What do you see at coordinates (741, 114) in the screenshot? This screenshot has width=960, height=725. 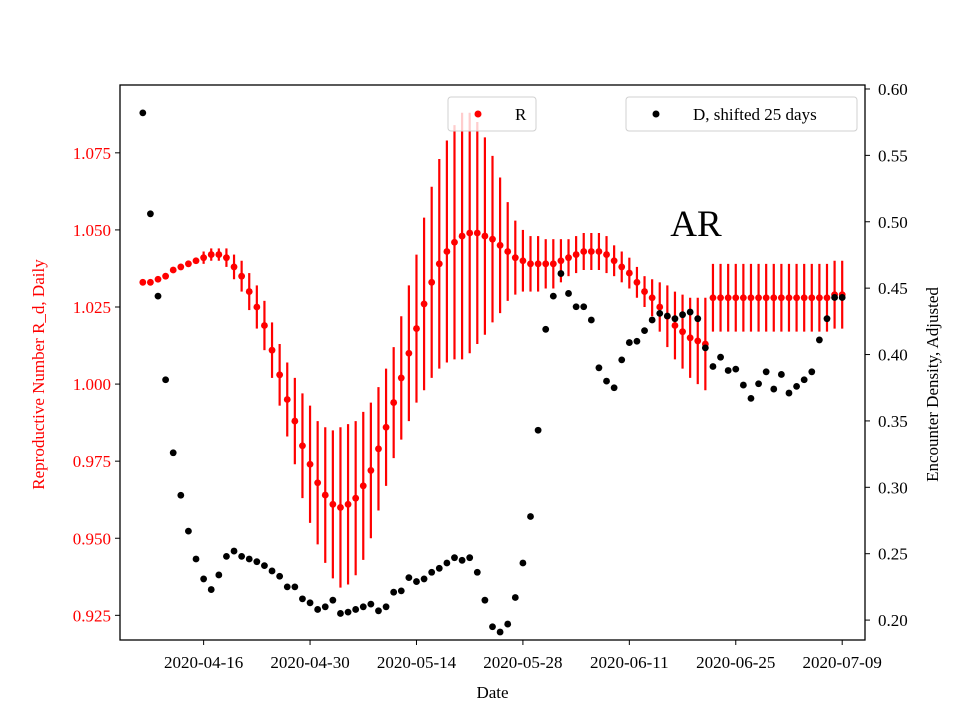 I see `legend-d-box` at bounding box center [741, 114].